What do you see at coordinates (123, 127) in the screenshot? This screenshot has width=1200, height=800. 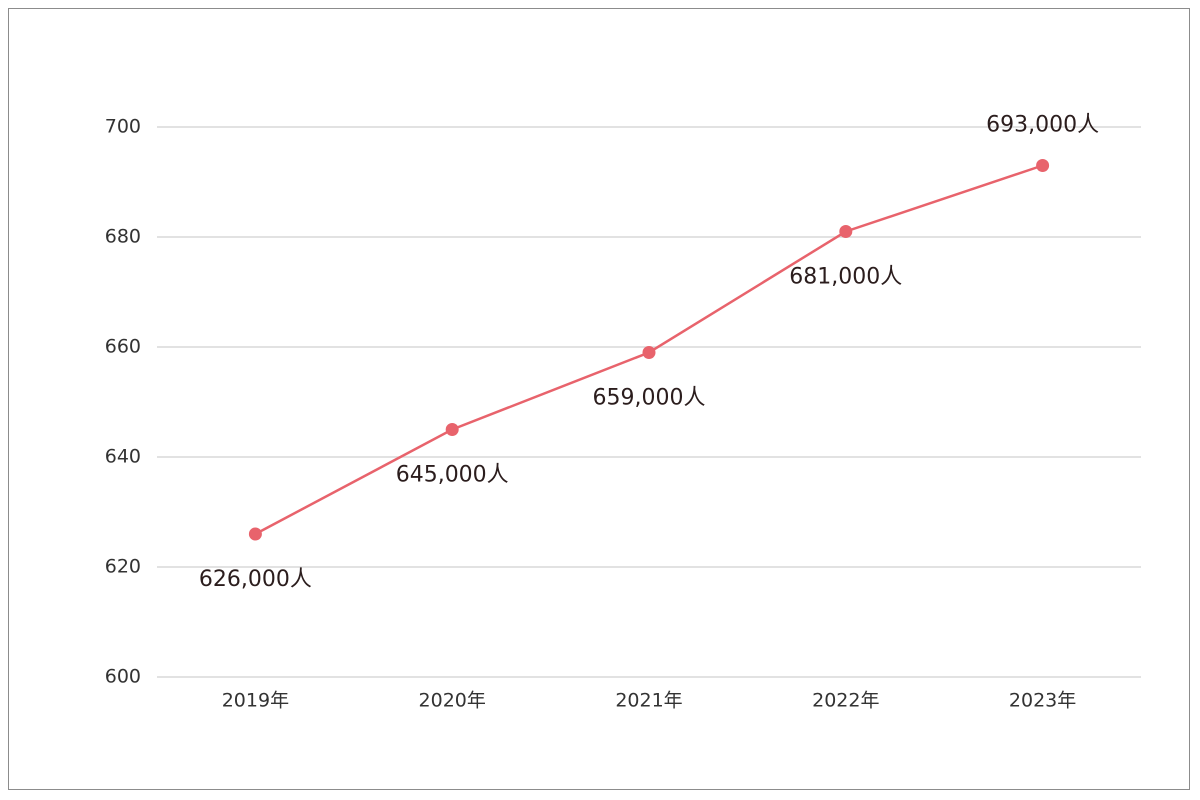 I see `y-tick-label: 700` at bounding box center [123, 127].